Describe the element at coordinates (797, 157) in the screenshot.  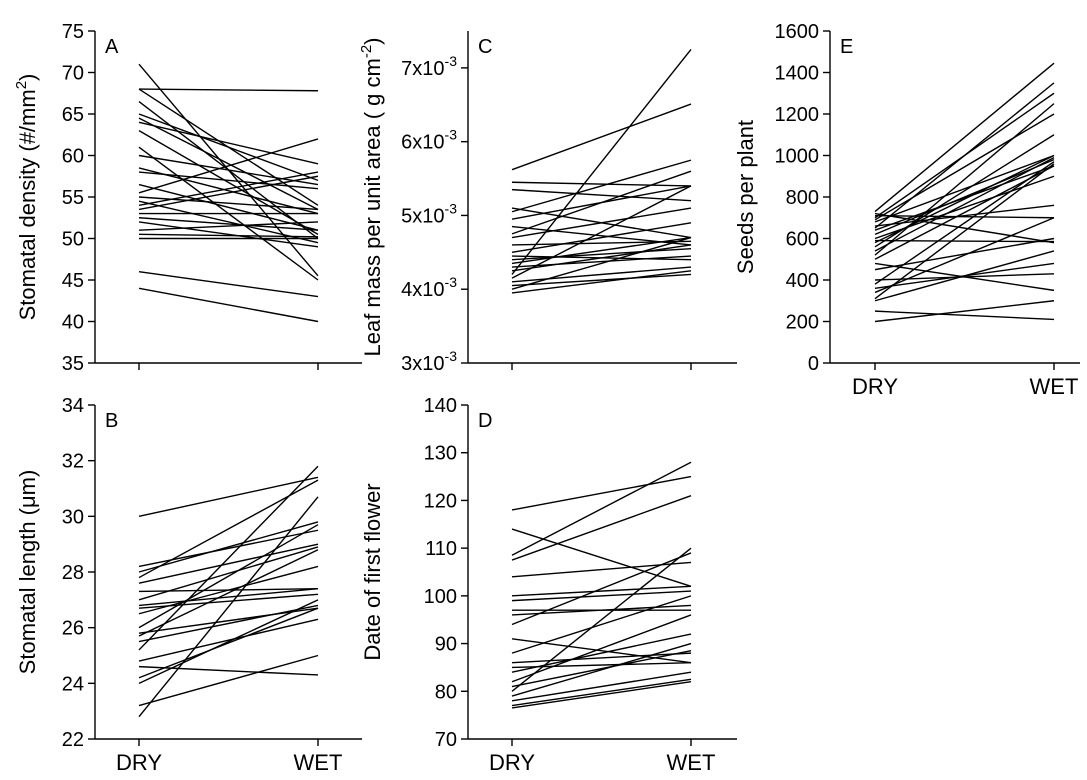
I see `y-tick-label: 1000` at that location.